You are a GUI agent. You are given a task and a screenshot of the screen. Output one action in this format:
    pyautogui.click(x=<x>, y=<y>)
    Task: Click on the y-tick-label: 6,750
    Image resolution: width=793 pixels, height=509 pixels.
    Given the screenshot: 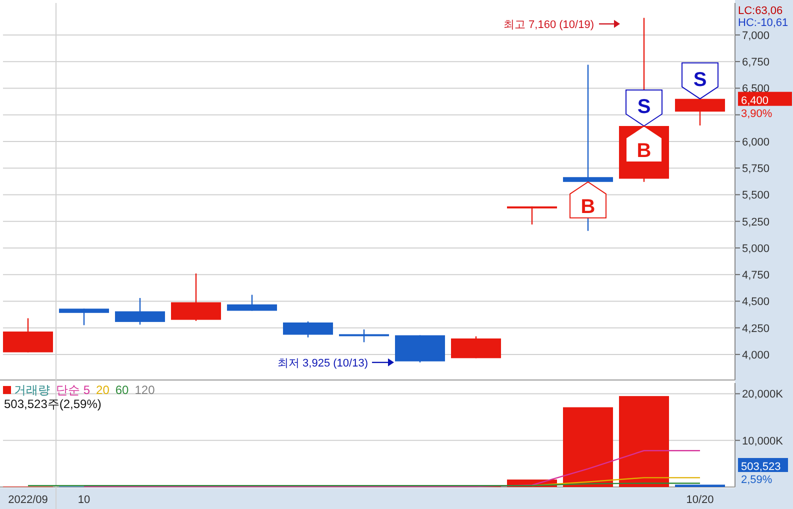 What is the action you would take?
    pyautogui.click(x=756, y=62)
    